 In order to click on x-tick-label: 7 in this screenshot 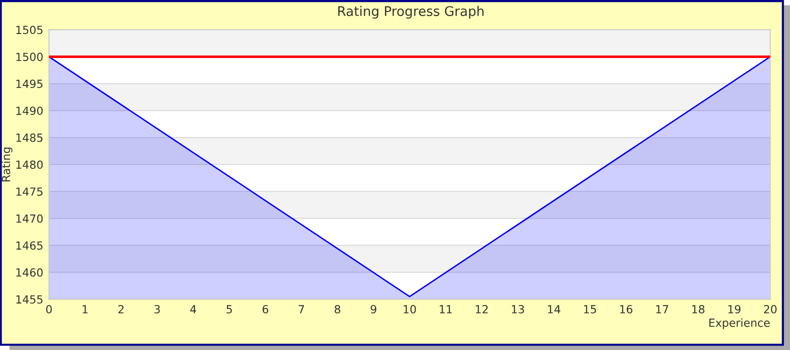, I will do `click(301, 309)`.